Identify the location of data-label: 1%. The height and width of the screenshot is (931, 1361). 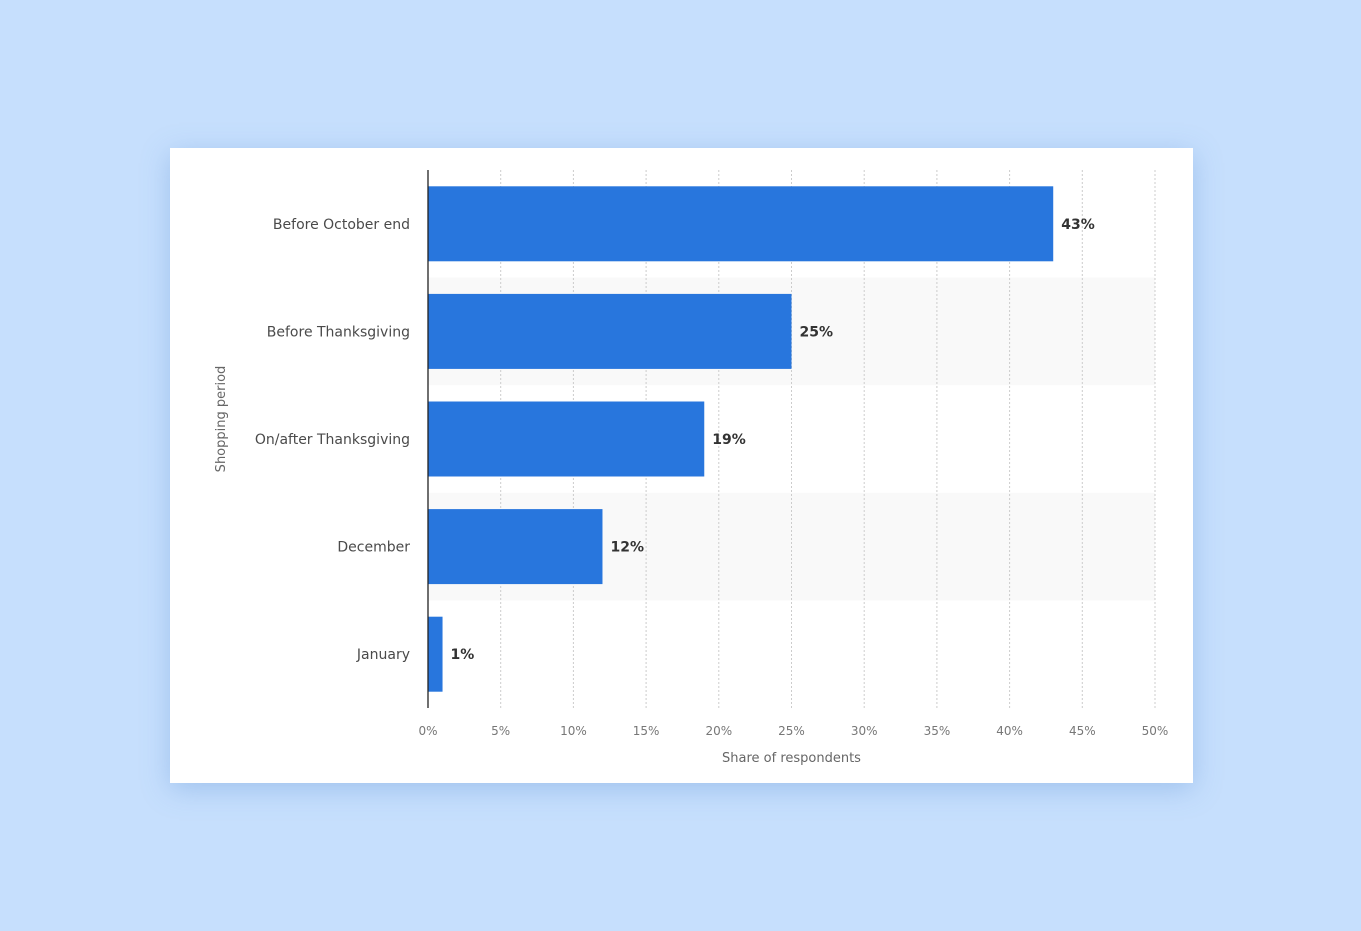
(463, 655).